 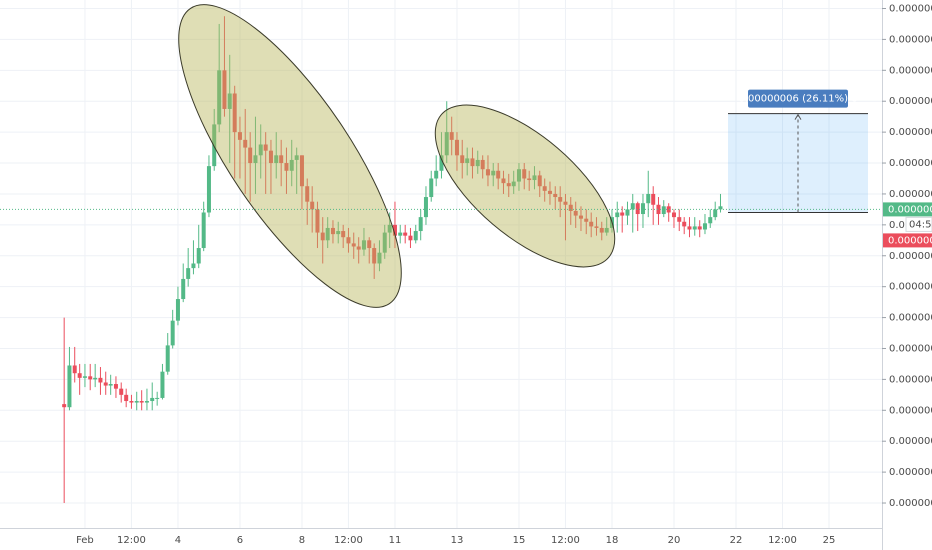 What do you see at coordinates (395, 540) in the screenshot?
I see `x-tick-label: 11` at bounding box center [395, 540].